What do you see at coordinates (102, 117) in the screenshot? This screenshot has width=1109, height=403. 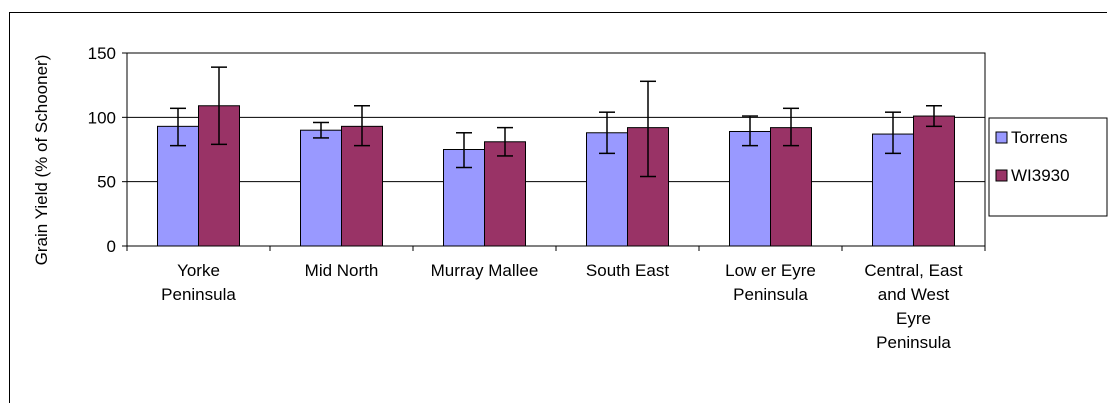 I see `y-tick-label: 100` at bounding box center [102, 117].